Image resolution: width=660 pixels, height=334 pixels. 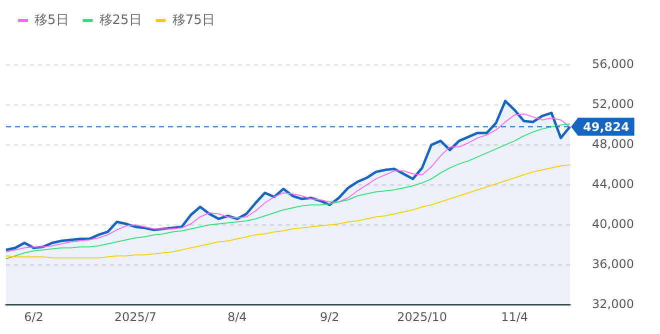 What do you see at coordinates (422, 317) in the screenshot?
I see `x-tick-label: 2025/10` at bounding box center [422, 317].